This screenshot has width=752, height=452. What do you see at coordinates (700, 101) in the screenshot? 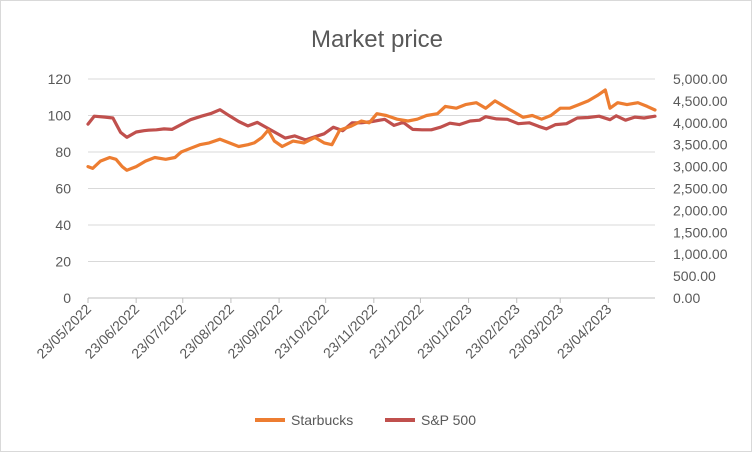
I see `y-right-tick-label: 4,500.00` at bounding box center [700, 101].